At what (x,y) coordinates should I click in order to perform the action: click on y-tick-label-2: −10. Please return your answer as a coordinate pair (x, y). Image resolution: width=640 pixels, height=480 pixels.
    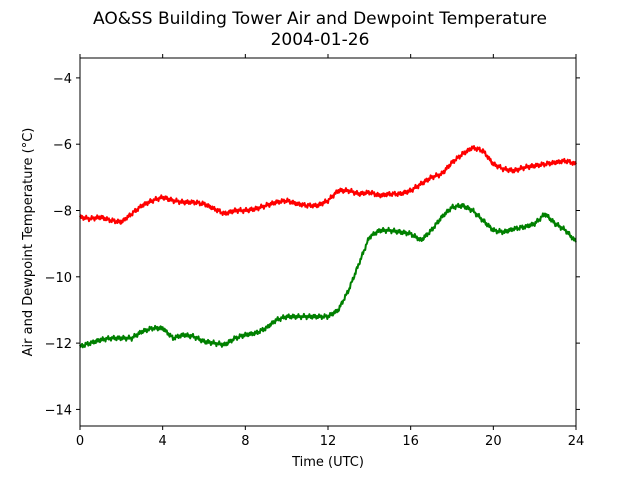
    Looking at the image, I should click on (58, 278).